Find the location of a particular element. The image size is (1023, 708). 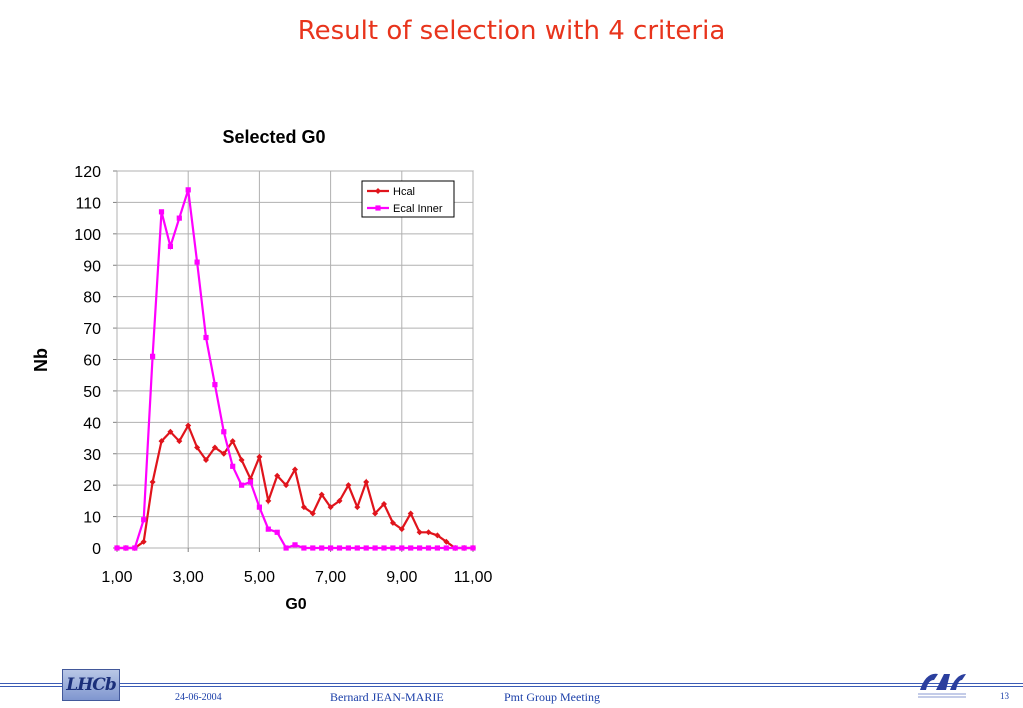

y-tick-label: 30 is located at coordinates (92, 455).